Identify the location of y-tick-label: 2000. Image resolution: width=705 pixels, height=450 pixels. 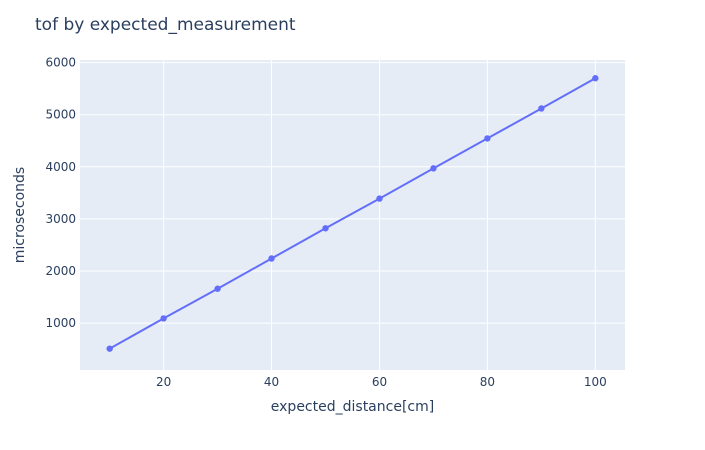
(60, 271).